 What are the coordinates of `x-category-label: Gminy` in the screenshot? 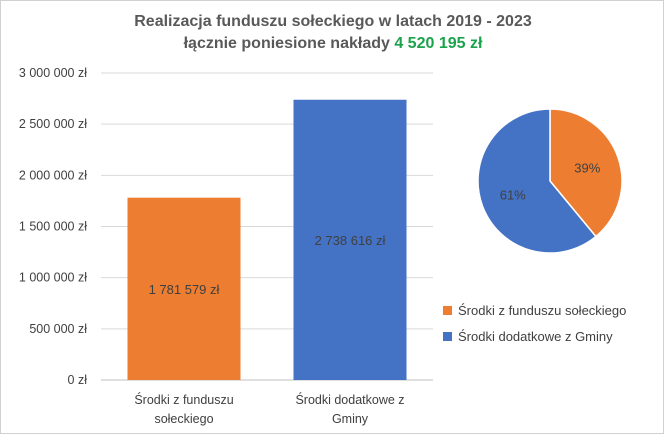 It's located at (350, 419).